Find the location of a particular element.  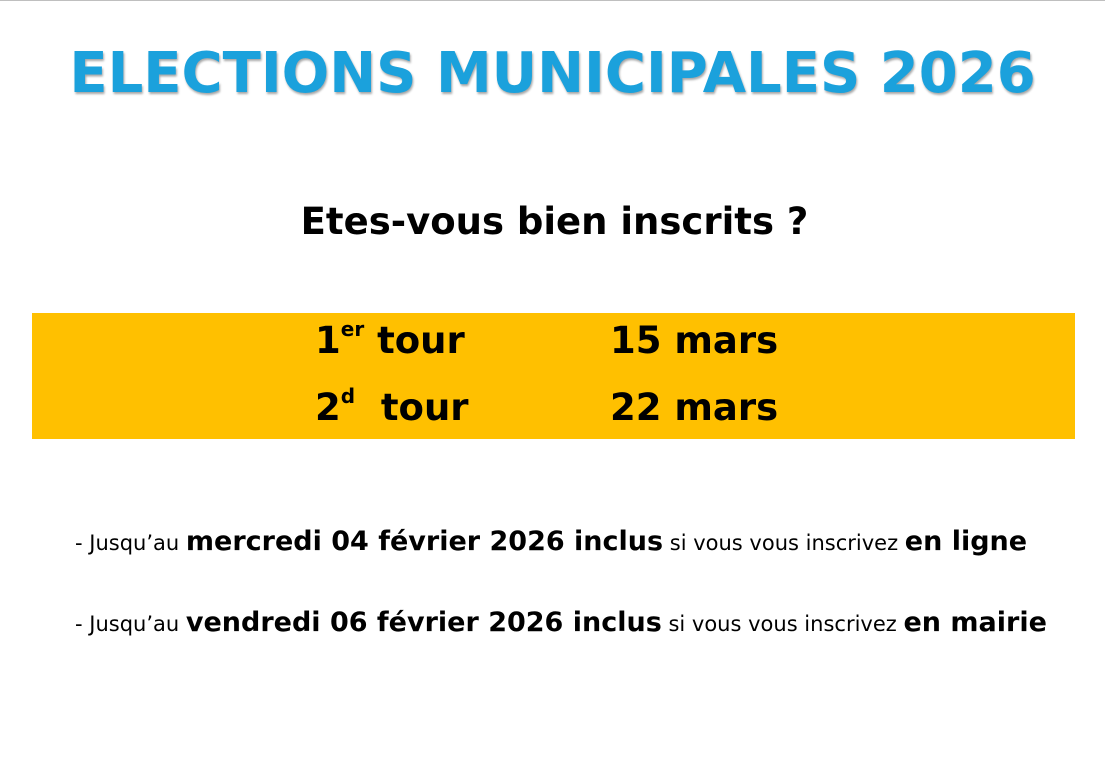

deadline-online-prefix: - Jusqu’au is located at coordinates (127, 543).